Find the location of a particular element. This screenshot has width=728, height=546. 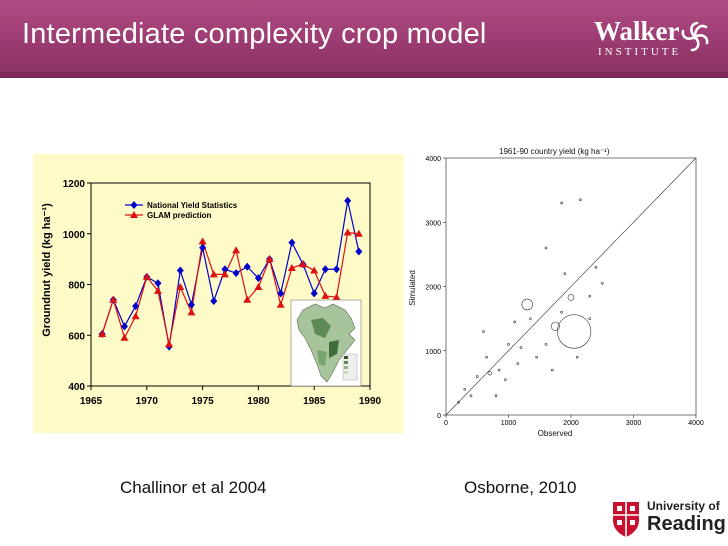

x-tick-label: 2000 is located at coordinates (571, 423).